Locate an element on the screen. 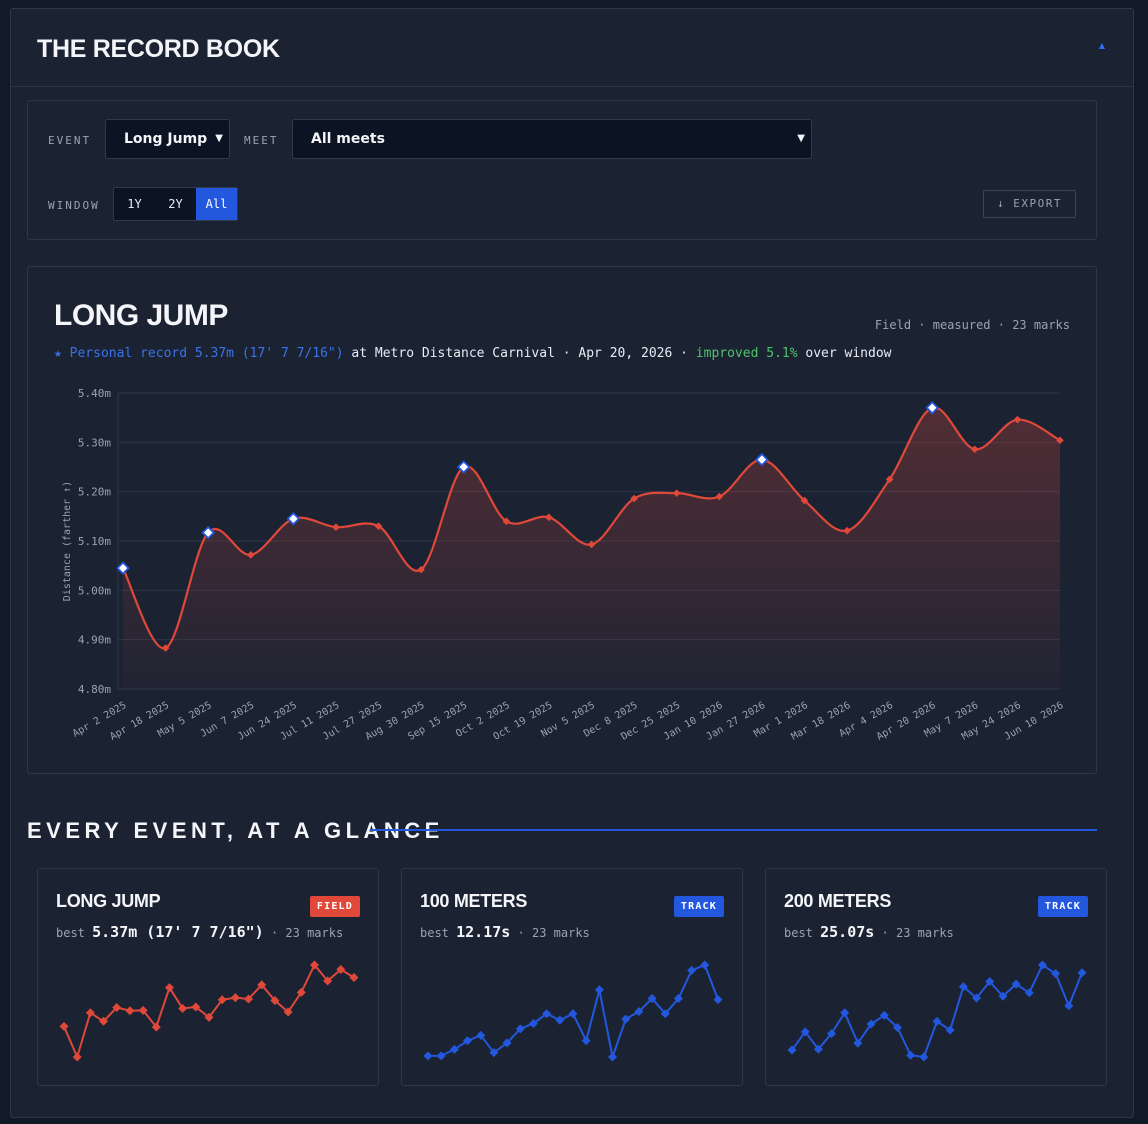 This screenshot has width=1148, height=1124. y-tick-label: 5.10m is located at coordinates (94, 541).